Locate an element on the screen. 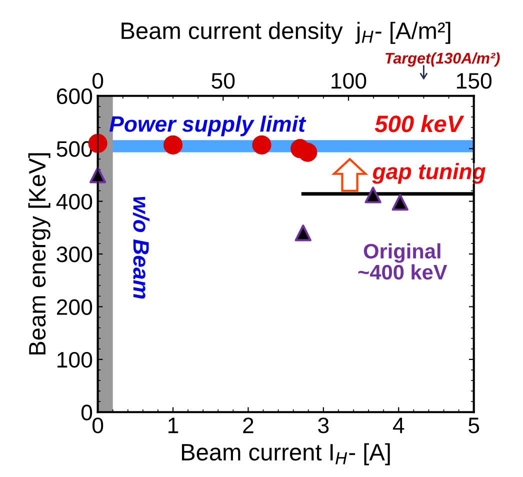 The height and width of the screenshot is (477, 523). y-tick-label: 600 is located at coordinates (74, 96).